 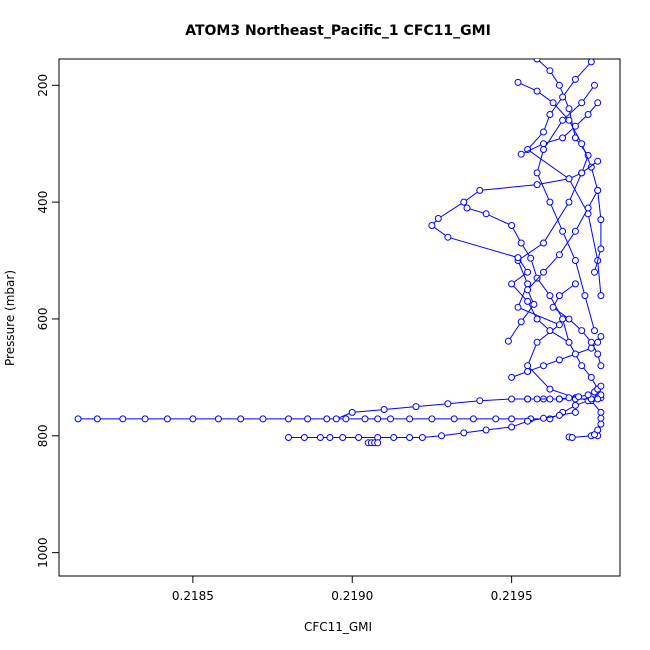 What do you see at coordinates (43, 202) in the screenshot?
I see `y-tick-label: 400` at bounding box center [43, 202].